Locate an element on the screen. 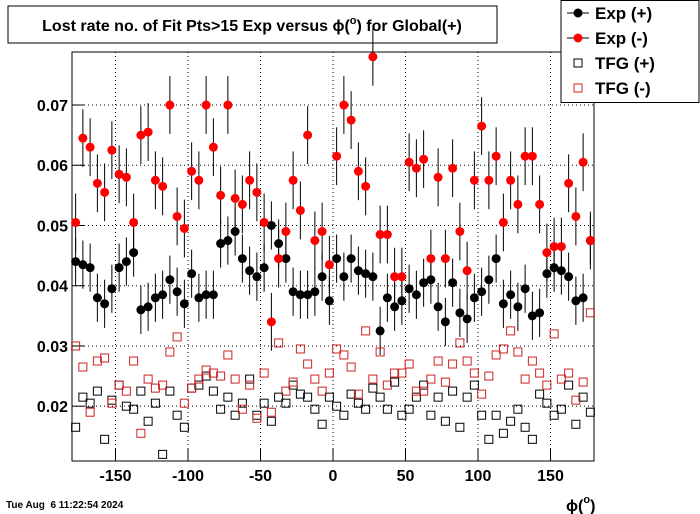 The image size is (700, 514). legend-label: Exp (+) is located at coordinates (623, 13).